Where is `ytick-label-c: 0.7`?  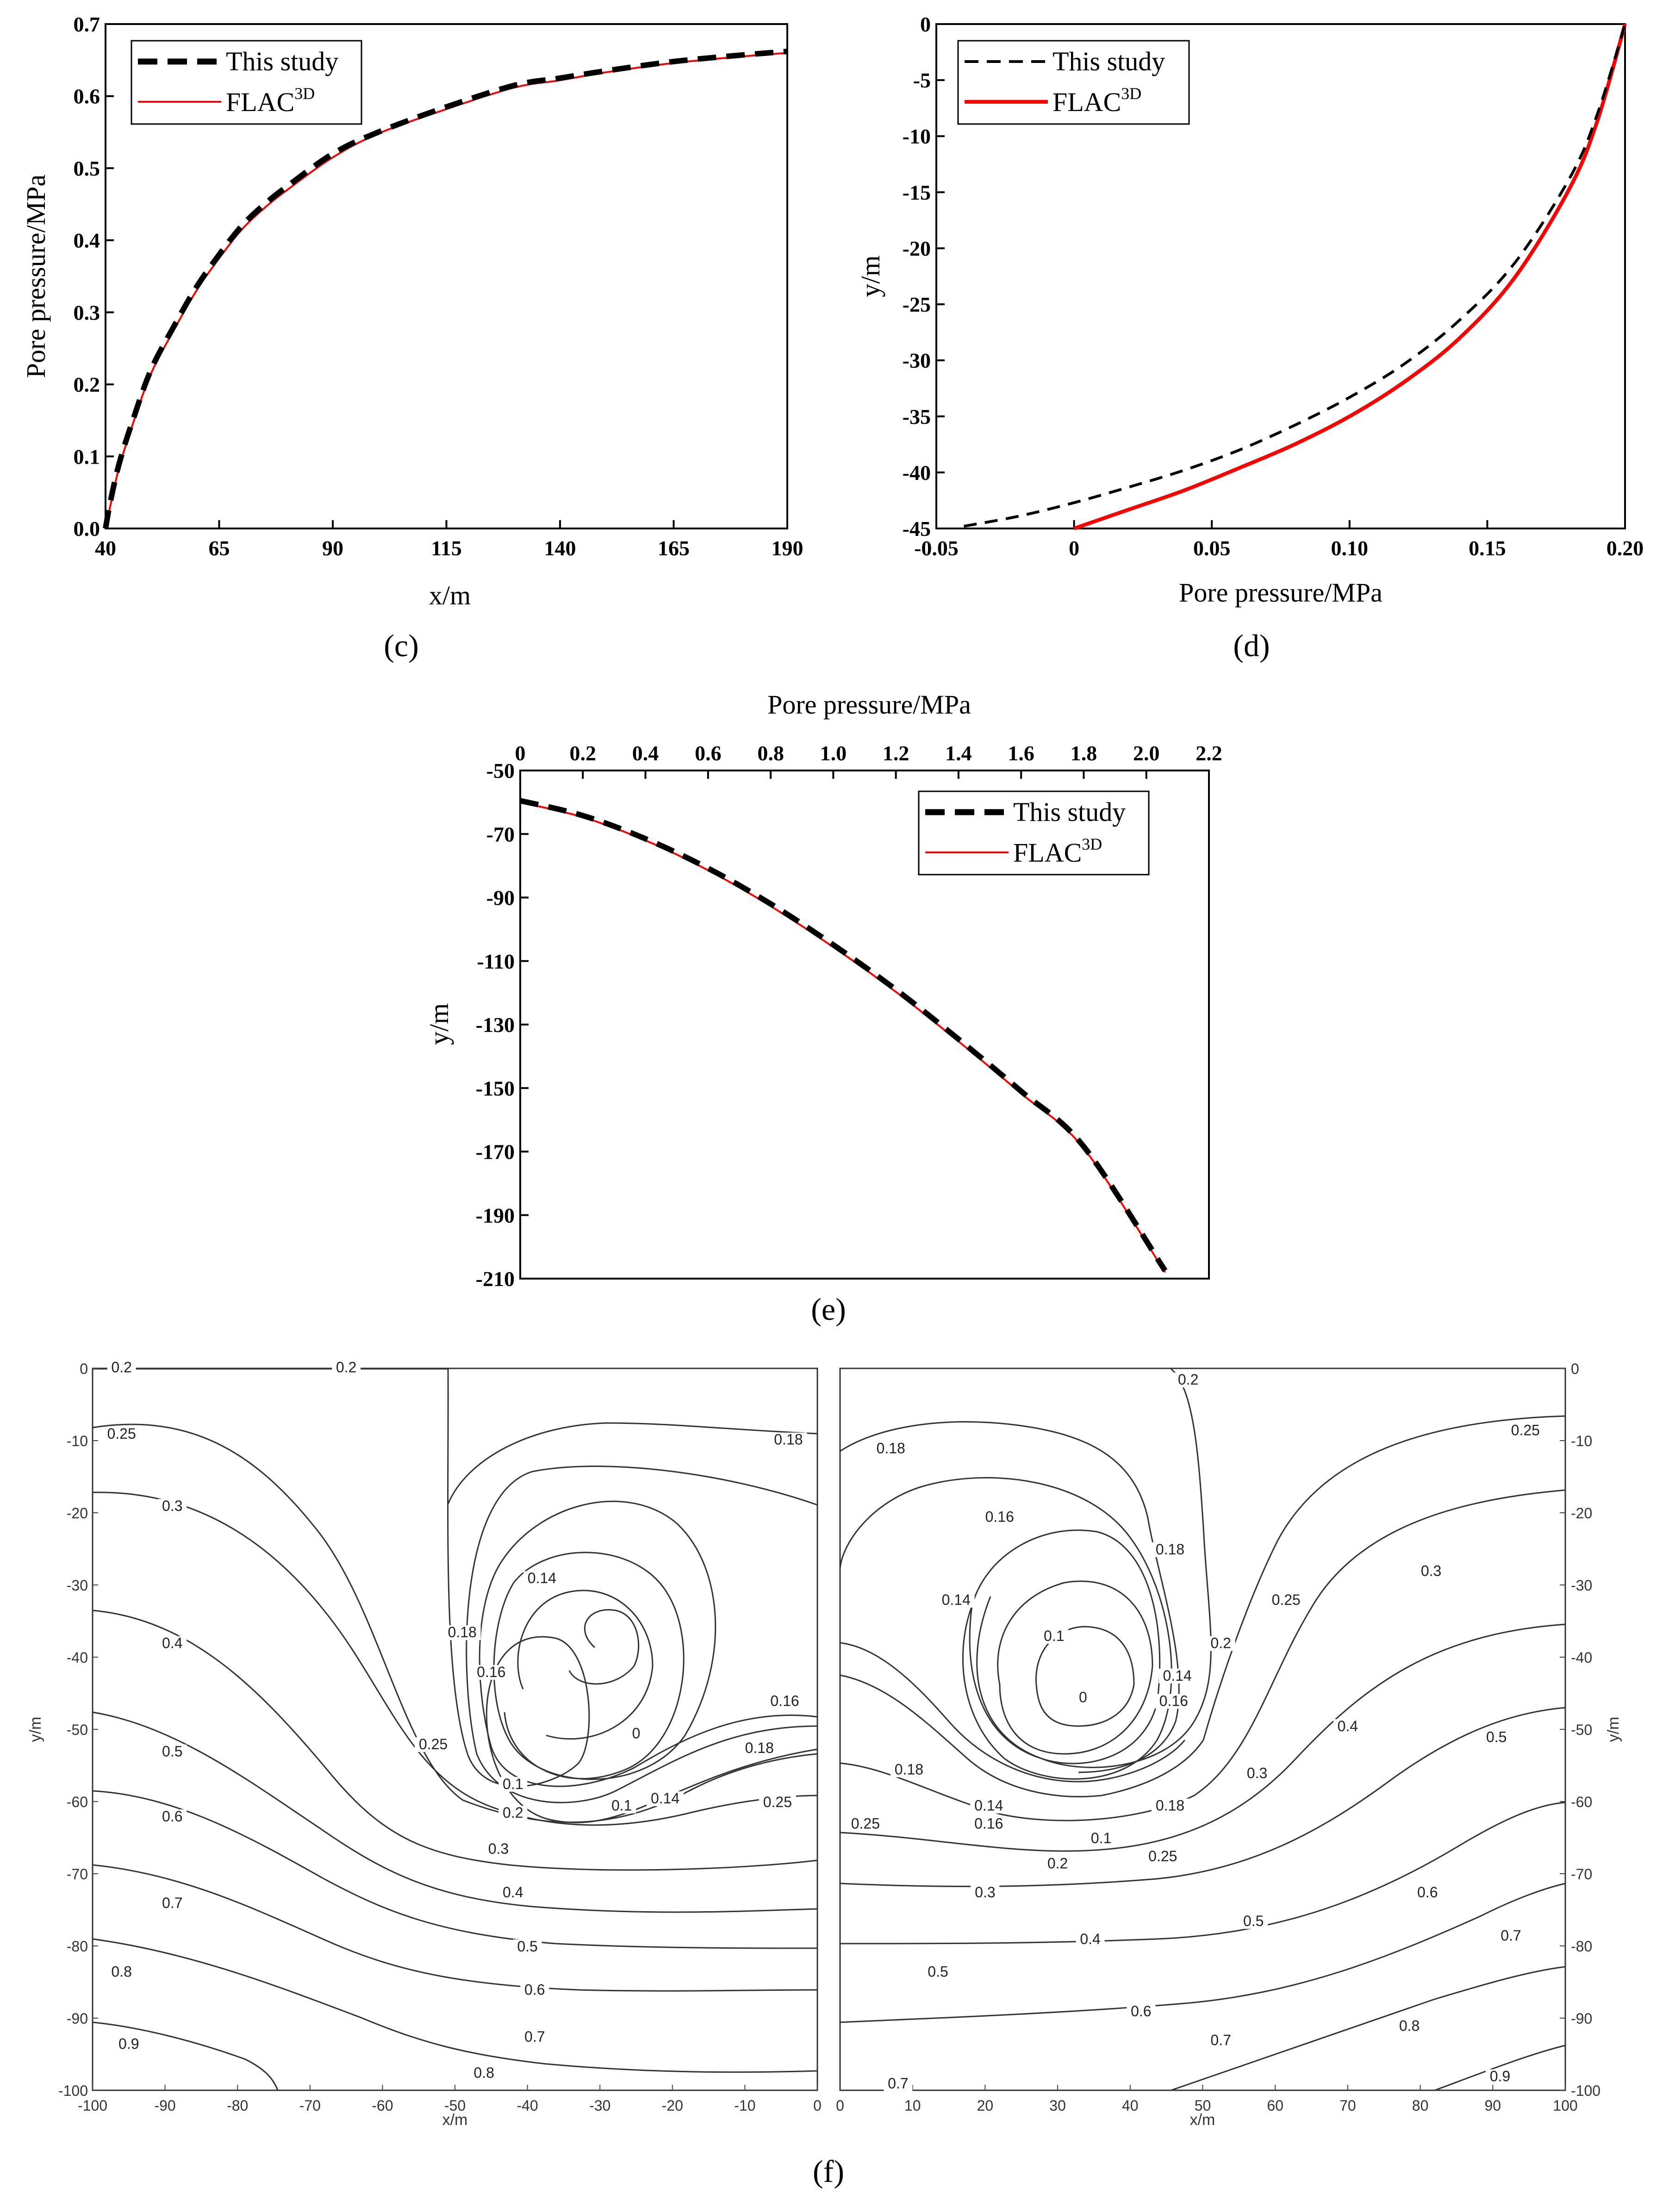
ytick-label-c: 0.7 is located at coordinates (87, 24).